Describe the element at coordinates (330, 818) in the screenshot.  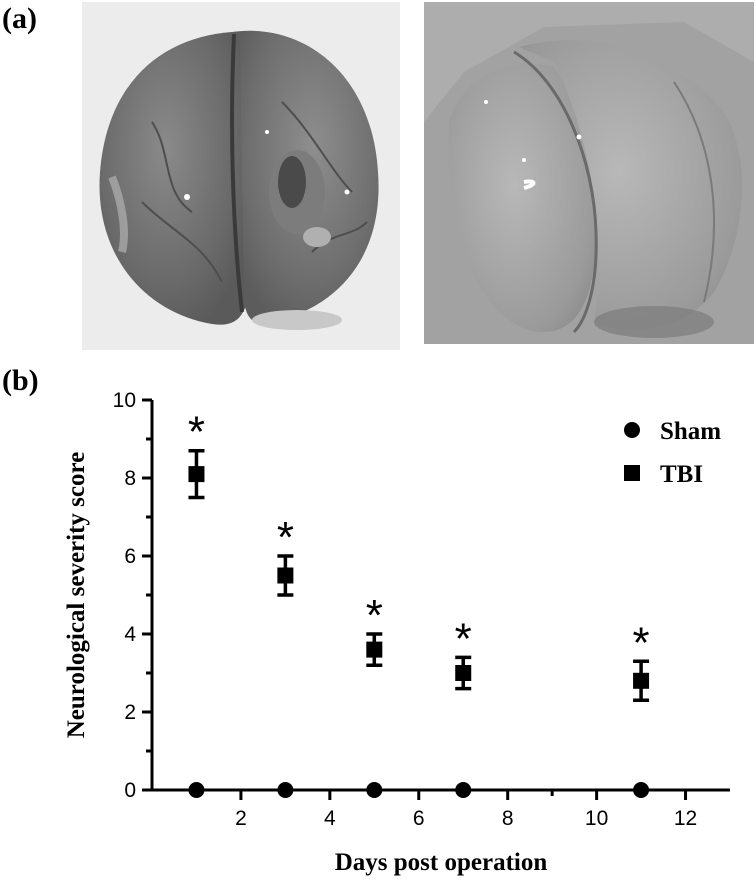
I see `x-tick-label: 4` at that location.